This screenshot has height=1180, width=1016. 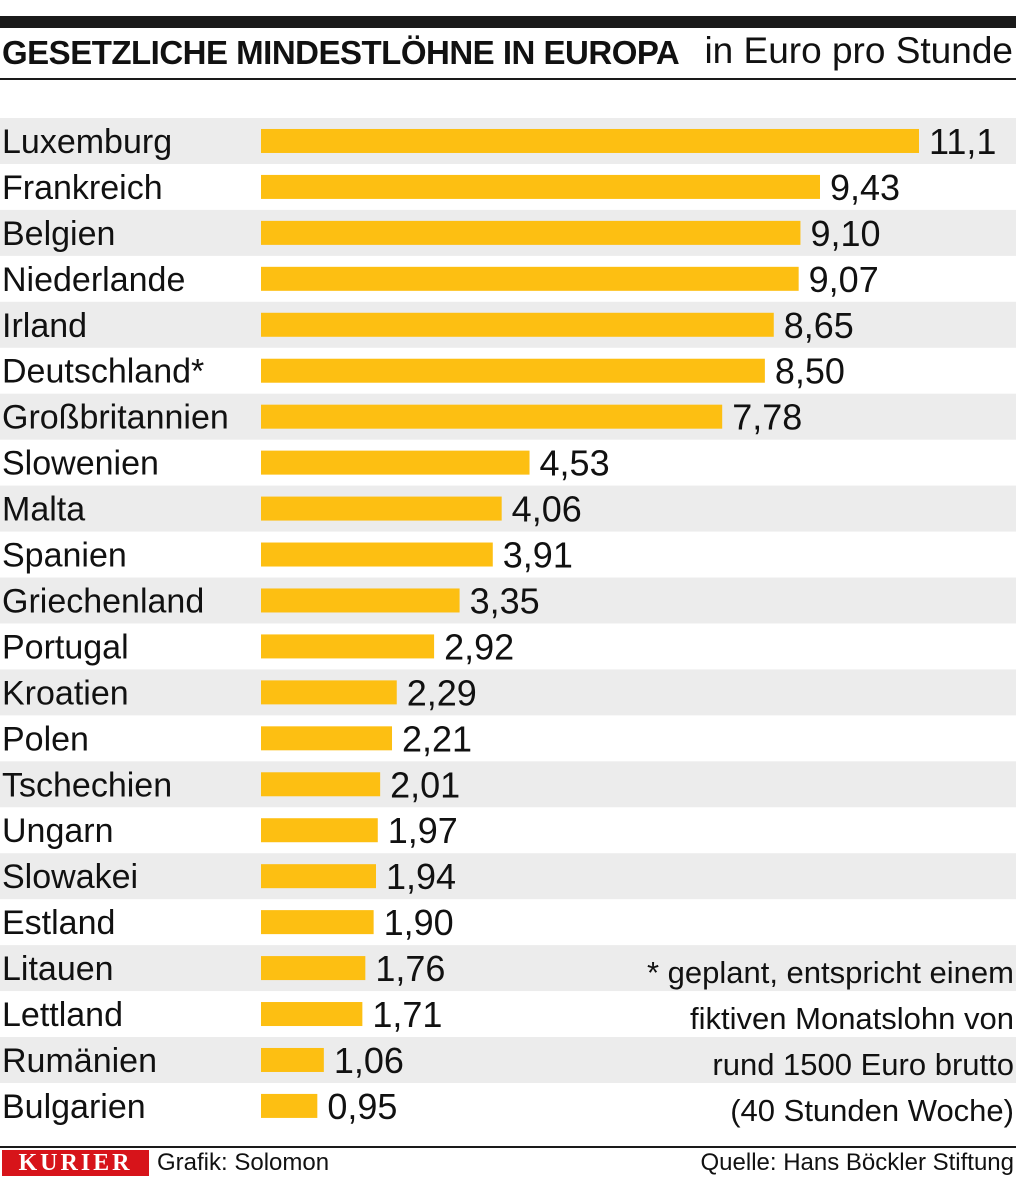 I want to click on value-label: 2,29, so click(x=442, y=692).